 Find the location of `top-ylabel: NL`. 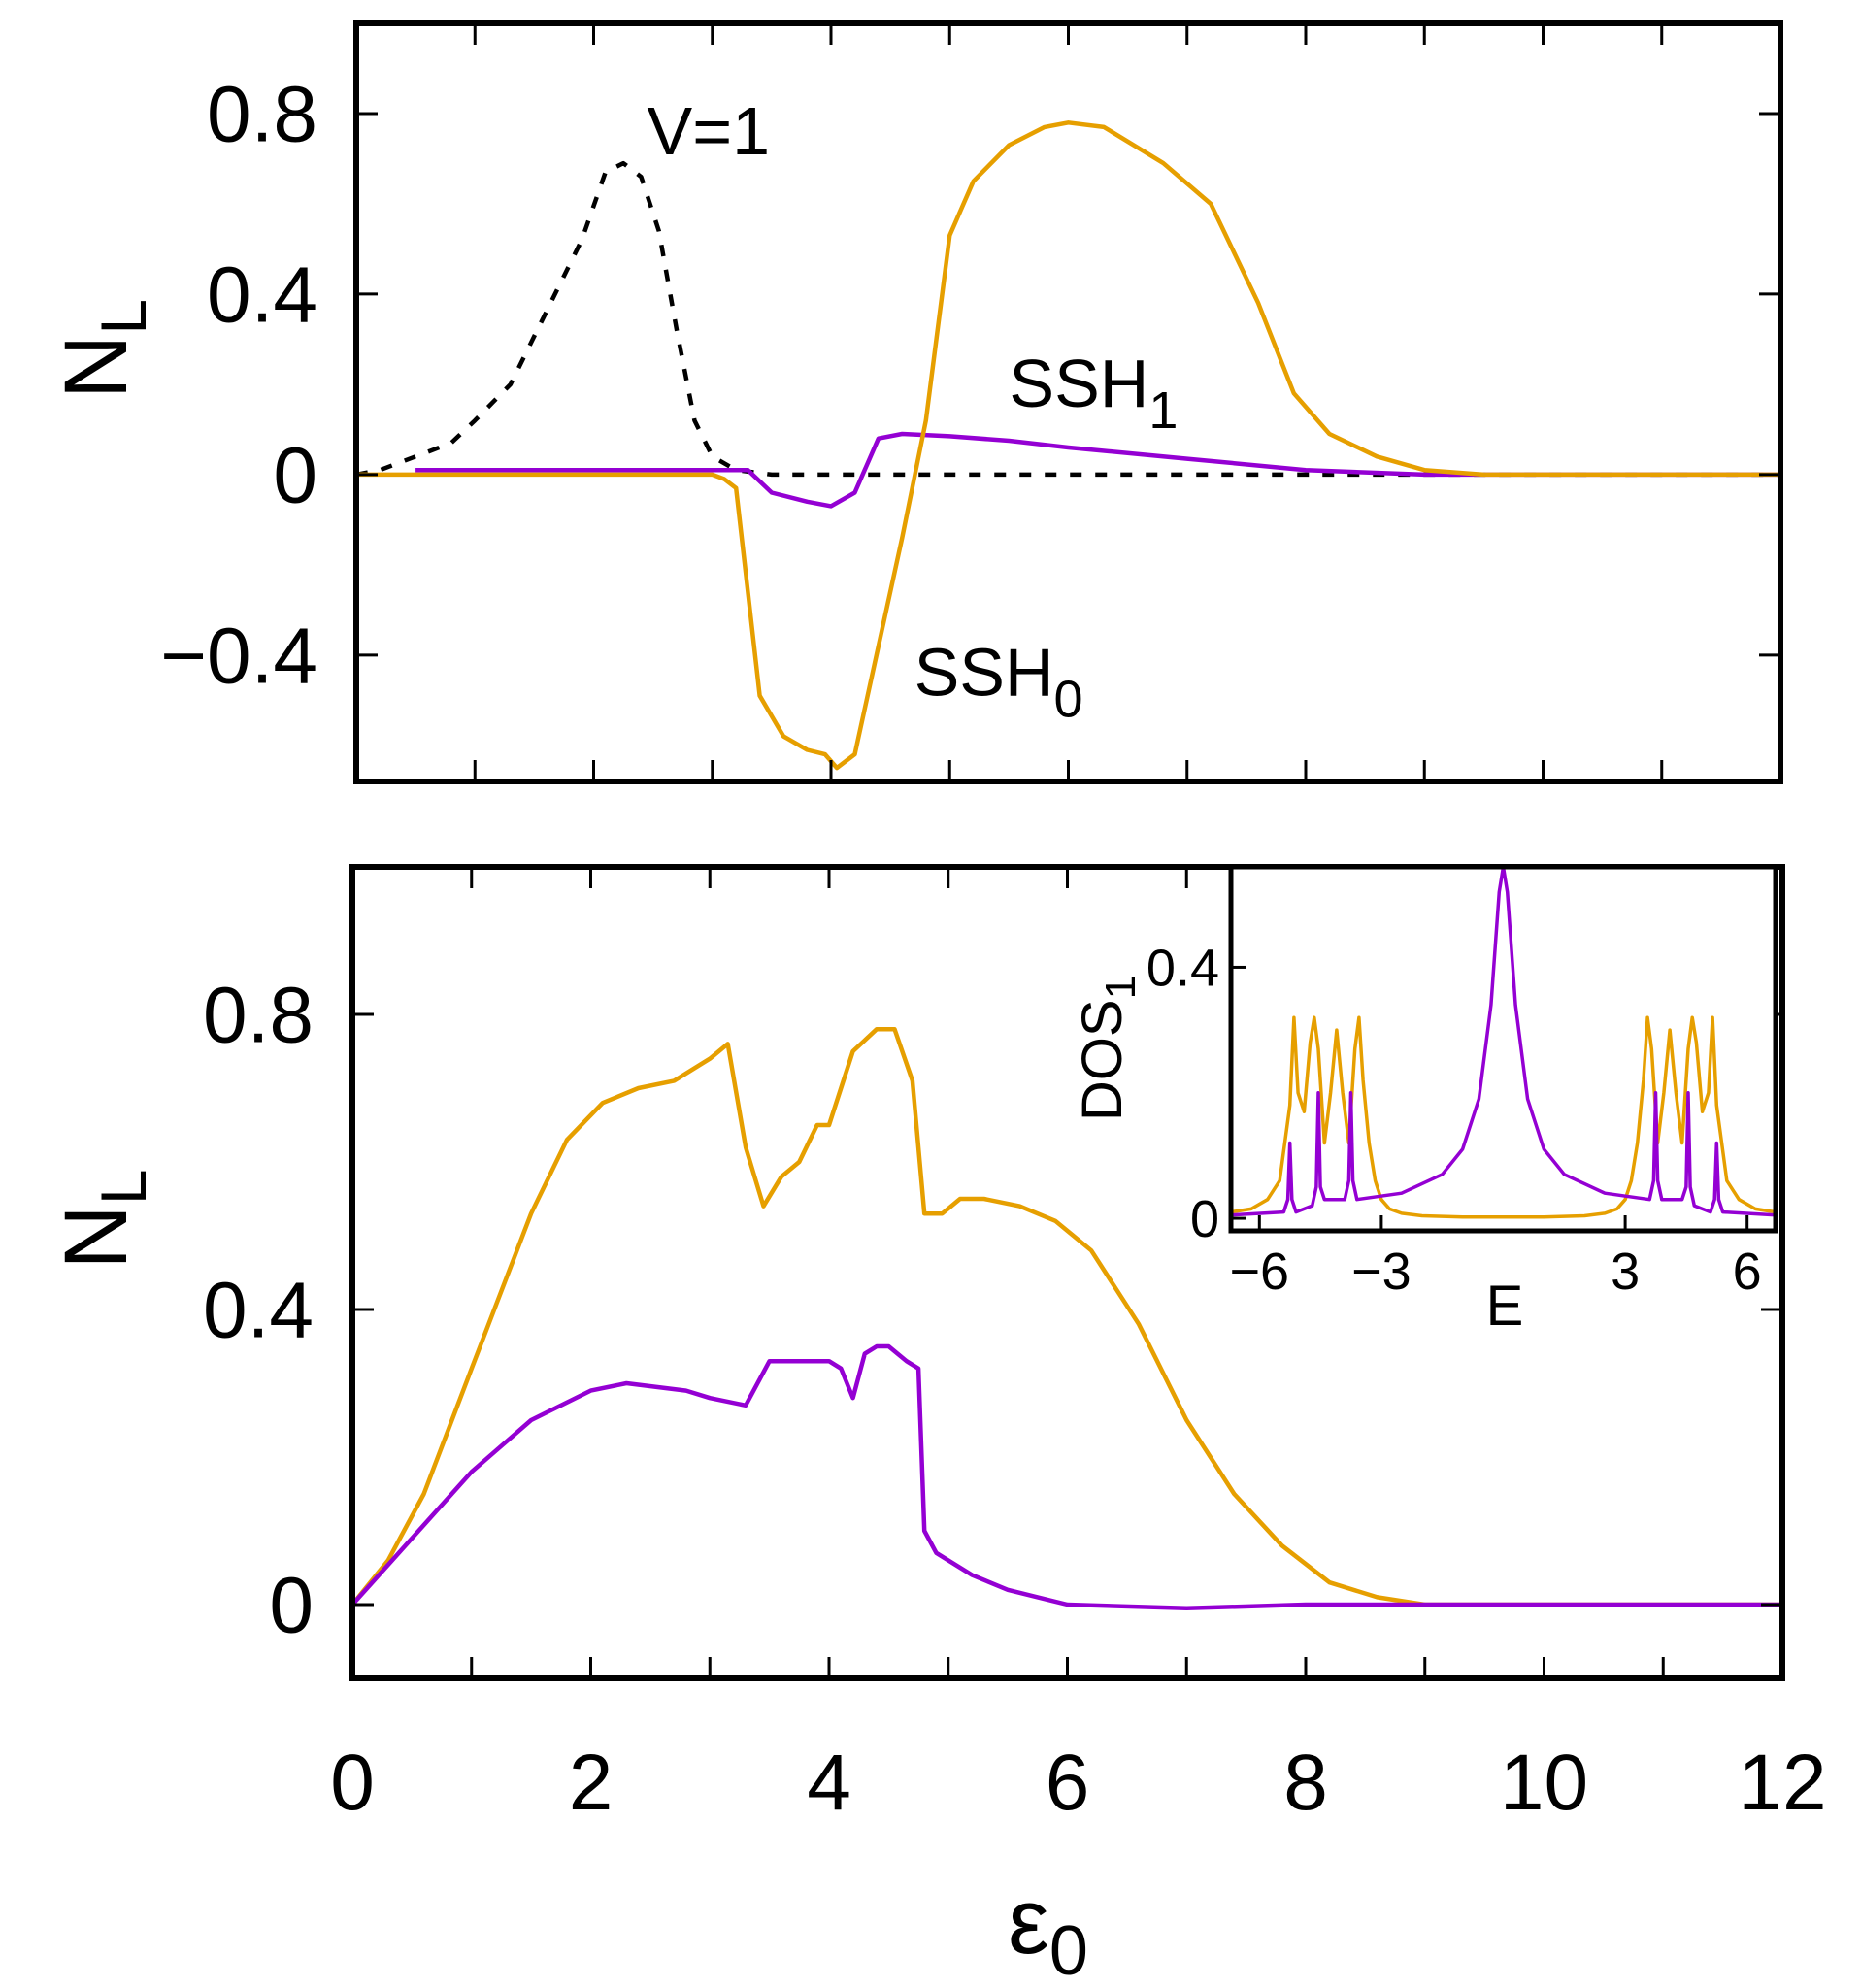

top-ylabel: NL is located at coordinates (103, 349).